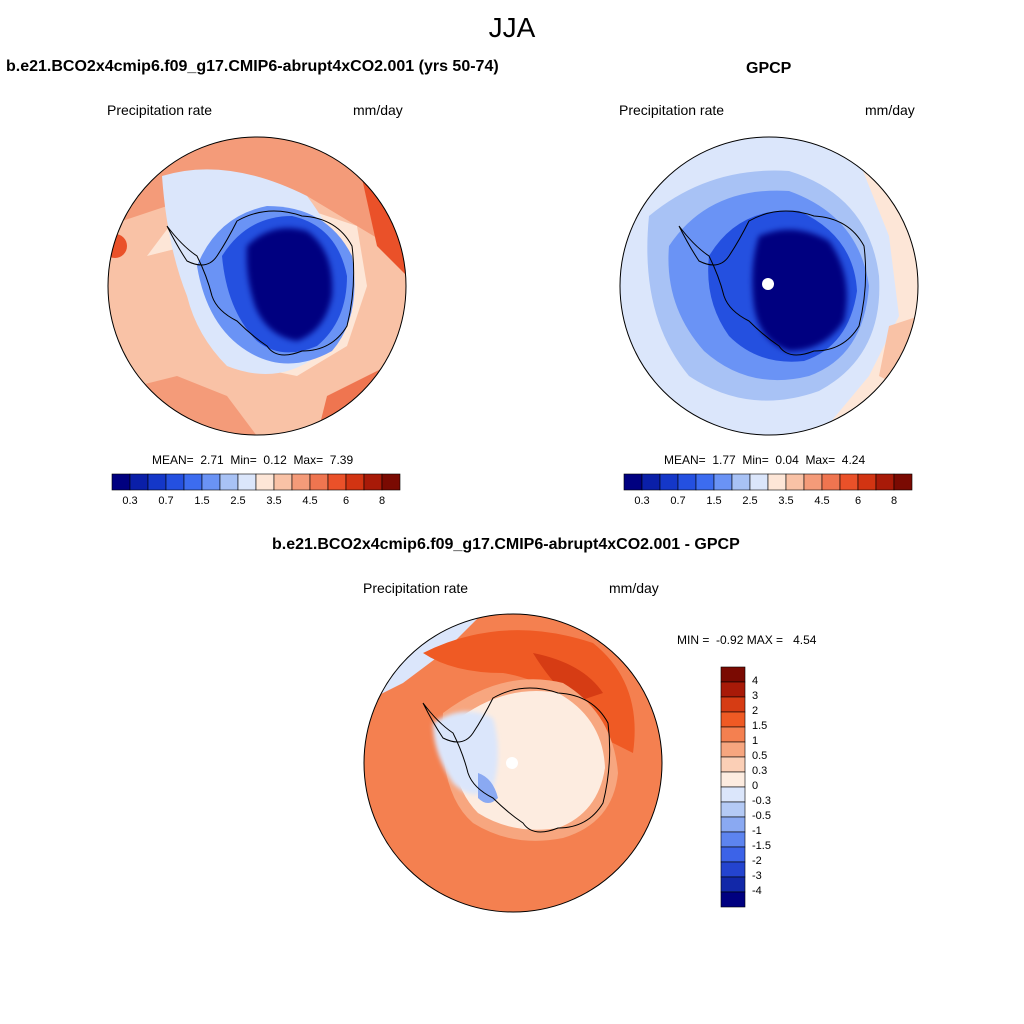 Image resolution: width=1024 pixels, height=1024 pixels. I want to click on model-colorbar-tick-label: 4.5, so click(310, 501).